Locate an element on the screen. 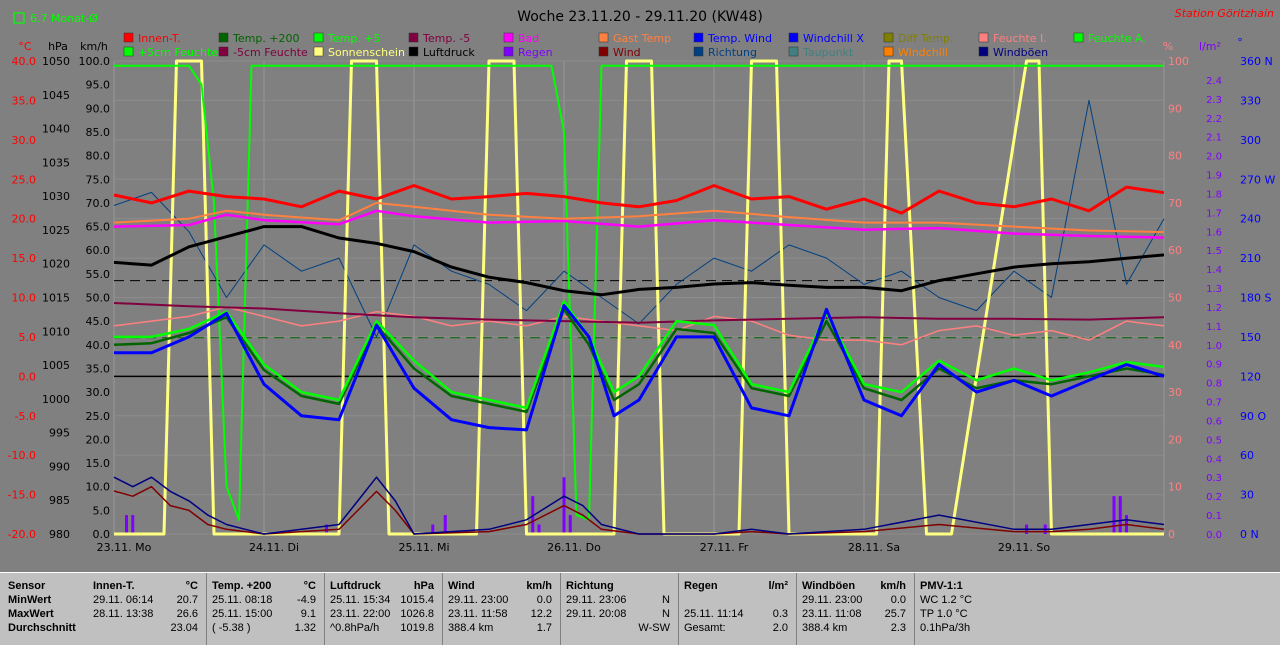 This screenshot has width=1280, height=645. pressure-tick-label: 990 is located at coordinates (59, 466).